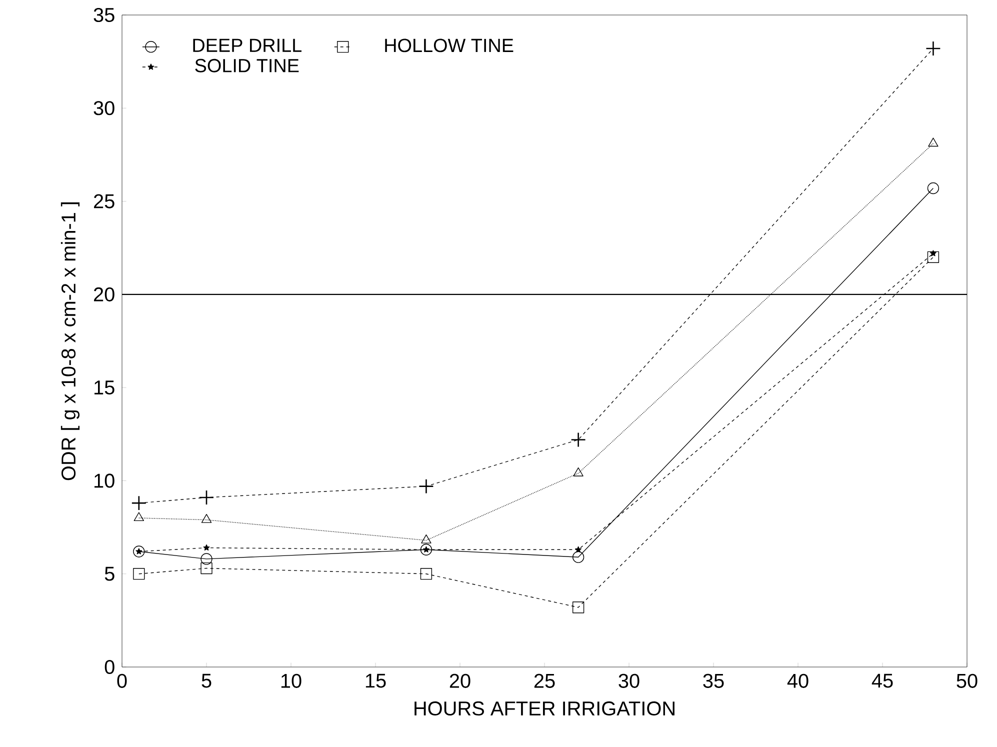  I want to click on y-tick-label: 35, so click(104, 15).